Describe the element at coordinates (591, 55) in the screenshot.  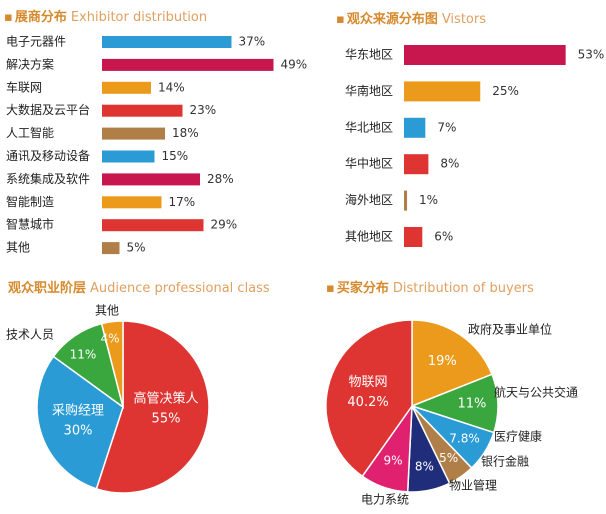
I see `data-label: 53%` at that location.